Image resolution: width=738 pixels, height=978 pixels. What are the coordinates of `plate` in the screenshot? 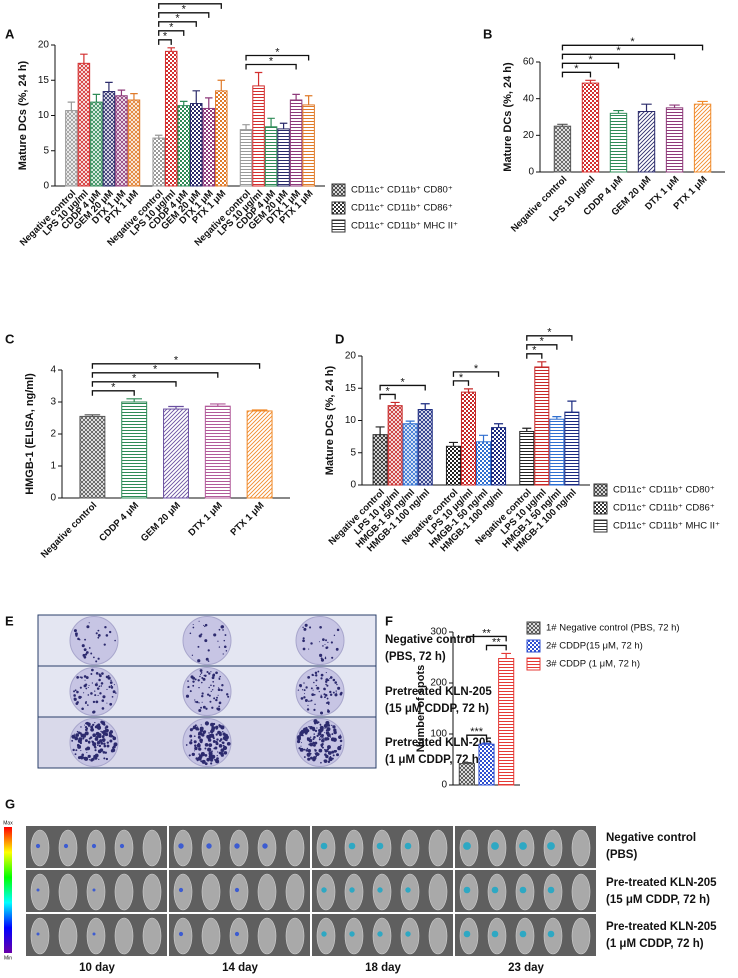 It's located at (207, 742).